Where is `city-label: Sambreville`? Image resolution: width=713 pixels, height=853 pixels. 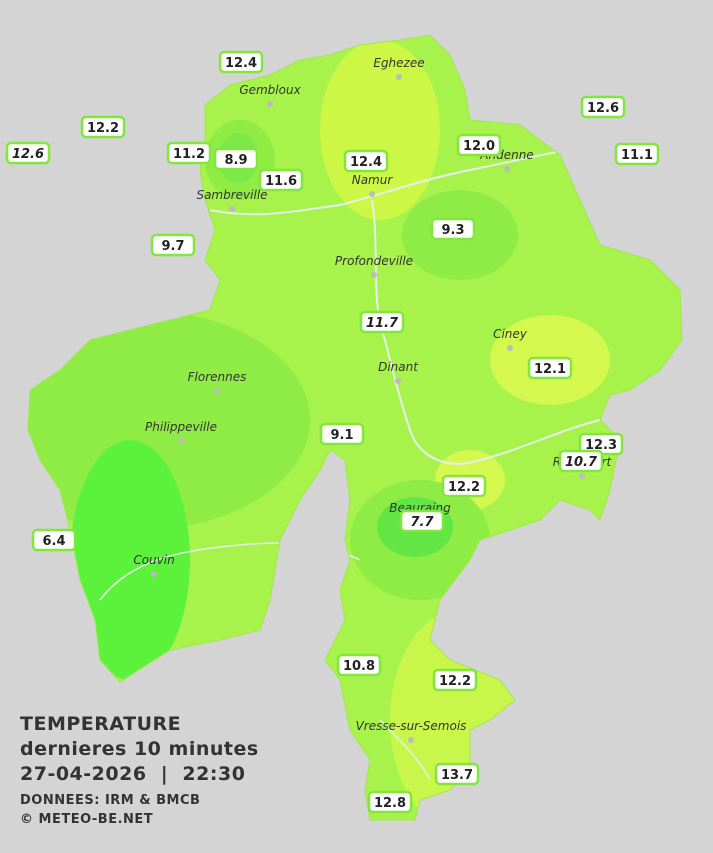 city-label: Sambreville is located at coordinates (231, 195).